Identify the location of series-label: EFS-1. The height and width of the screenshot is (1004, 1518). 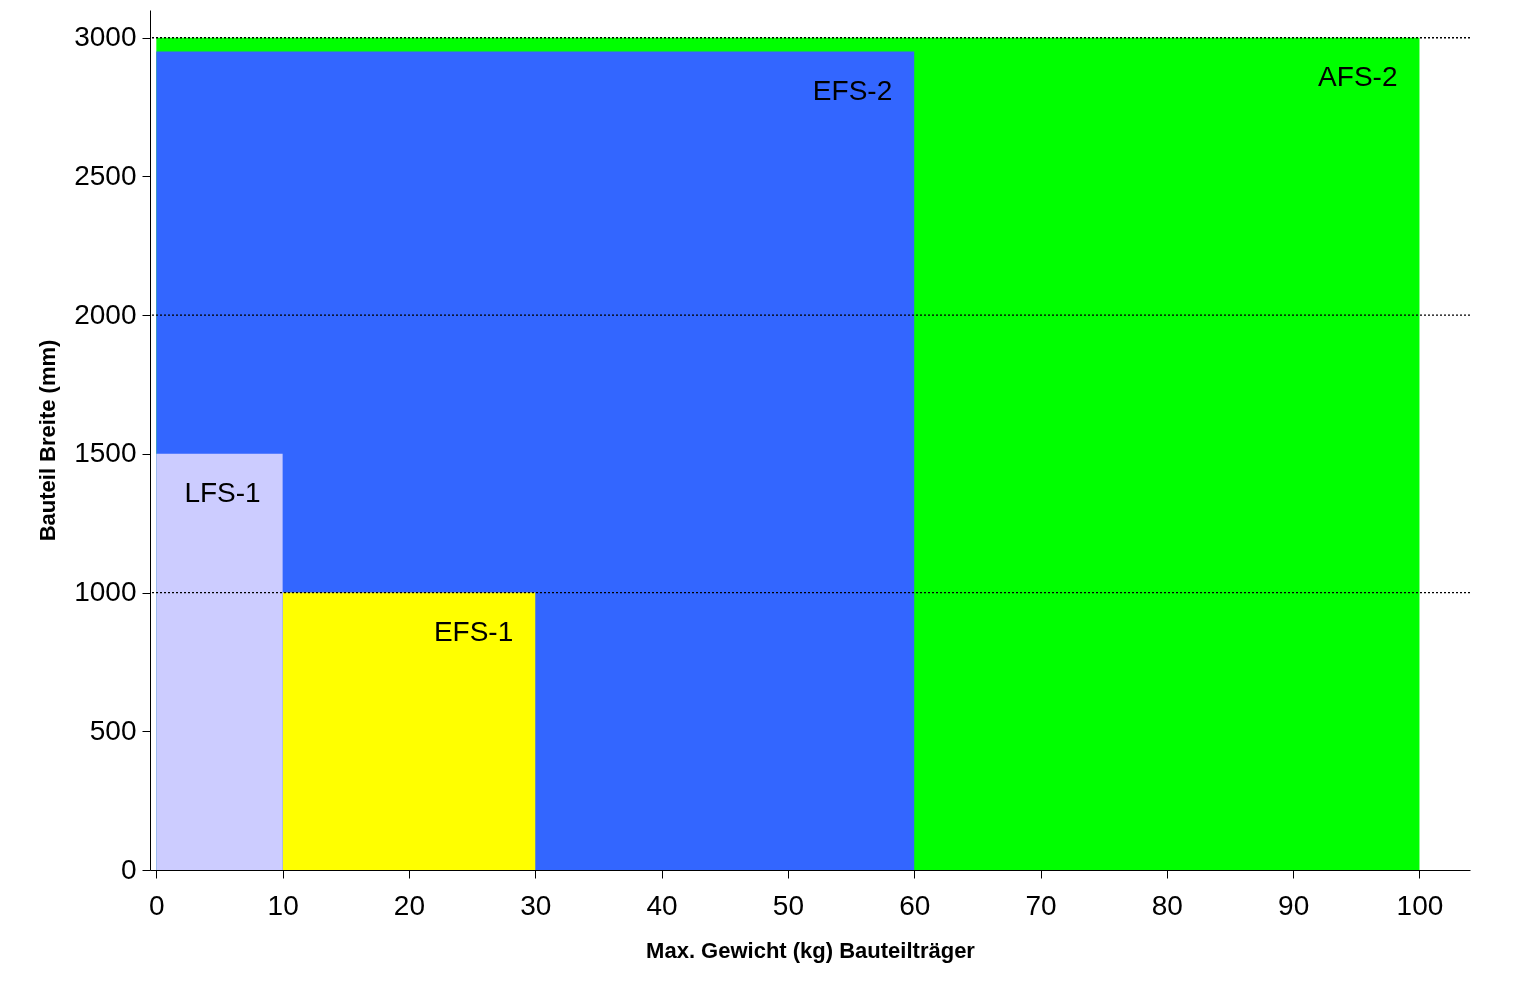
(473, 631).